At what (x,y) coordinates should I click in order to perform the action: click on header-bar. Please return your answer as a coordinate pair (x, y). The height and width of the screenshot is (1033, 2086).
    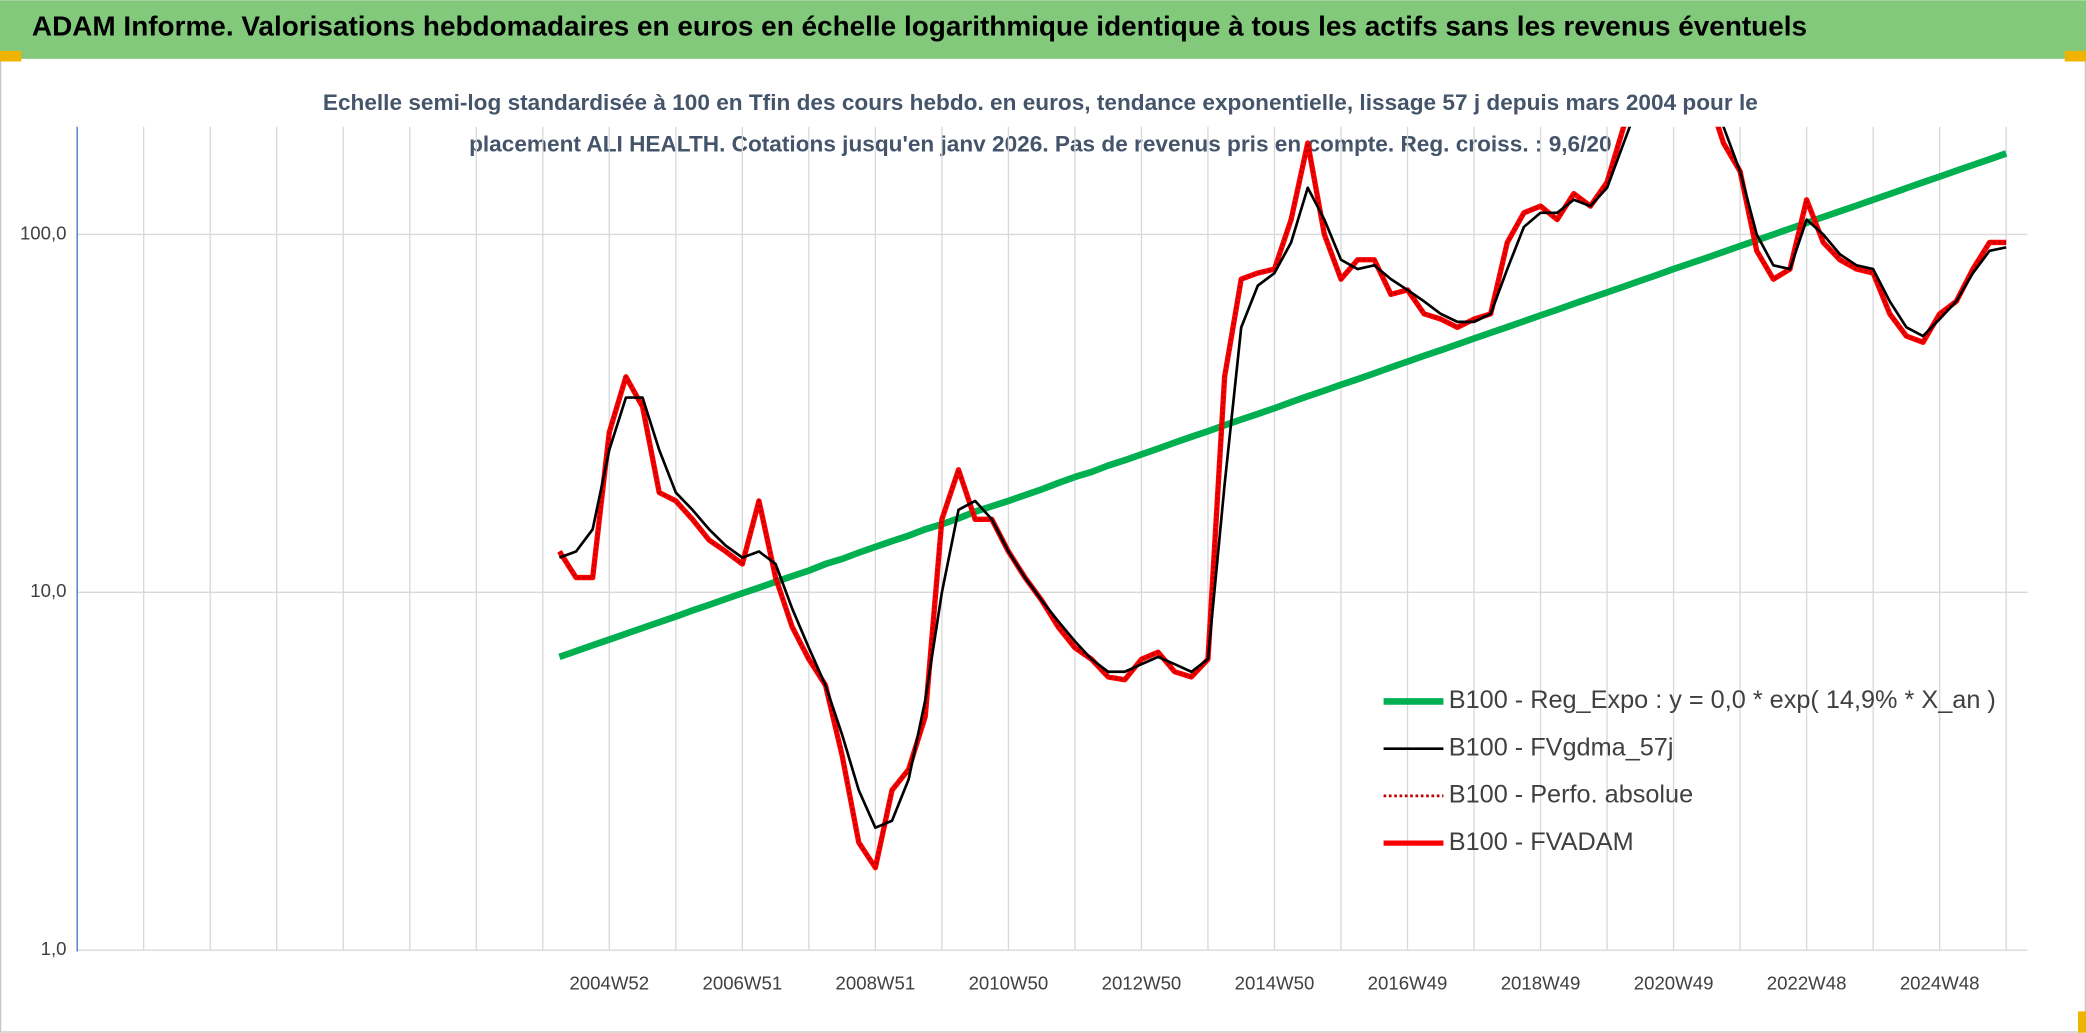
    Looking at the image, I should click on (1043, 29).